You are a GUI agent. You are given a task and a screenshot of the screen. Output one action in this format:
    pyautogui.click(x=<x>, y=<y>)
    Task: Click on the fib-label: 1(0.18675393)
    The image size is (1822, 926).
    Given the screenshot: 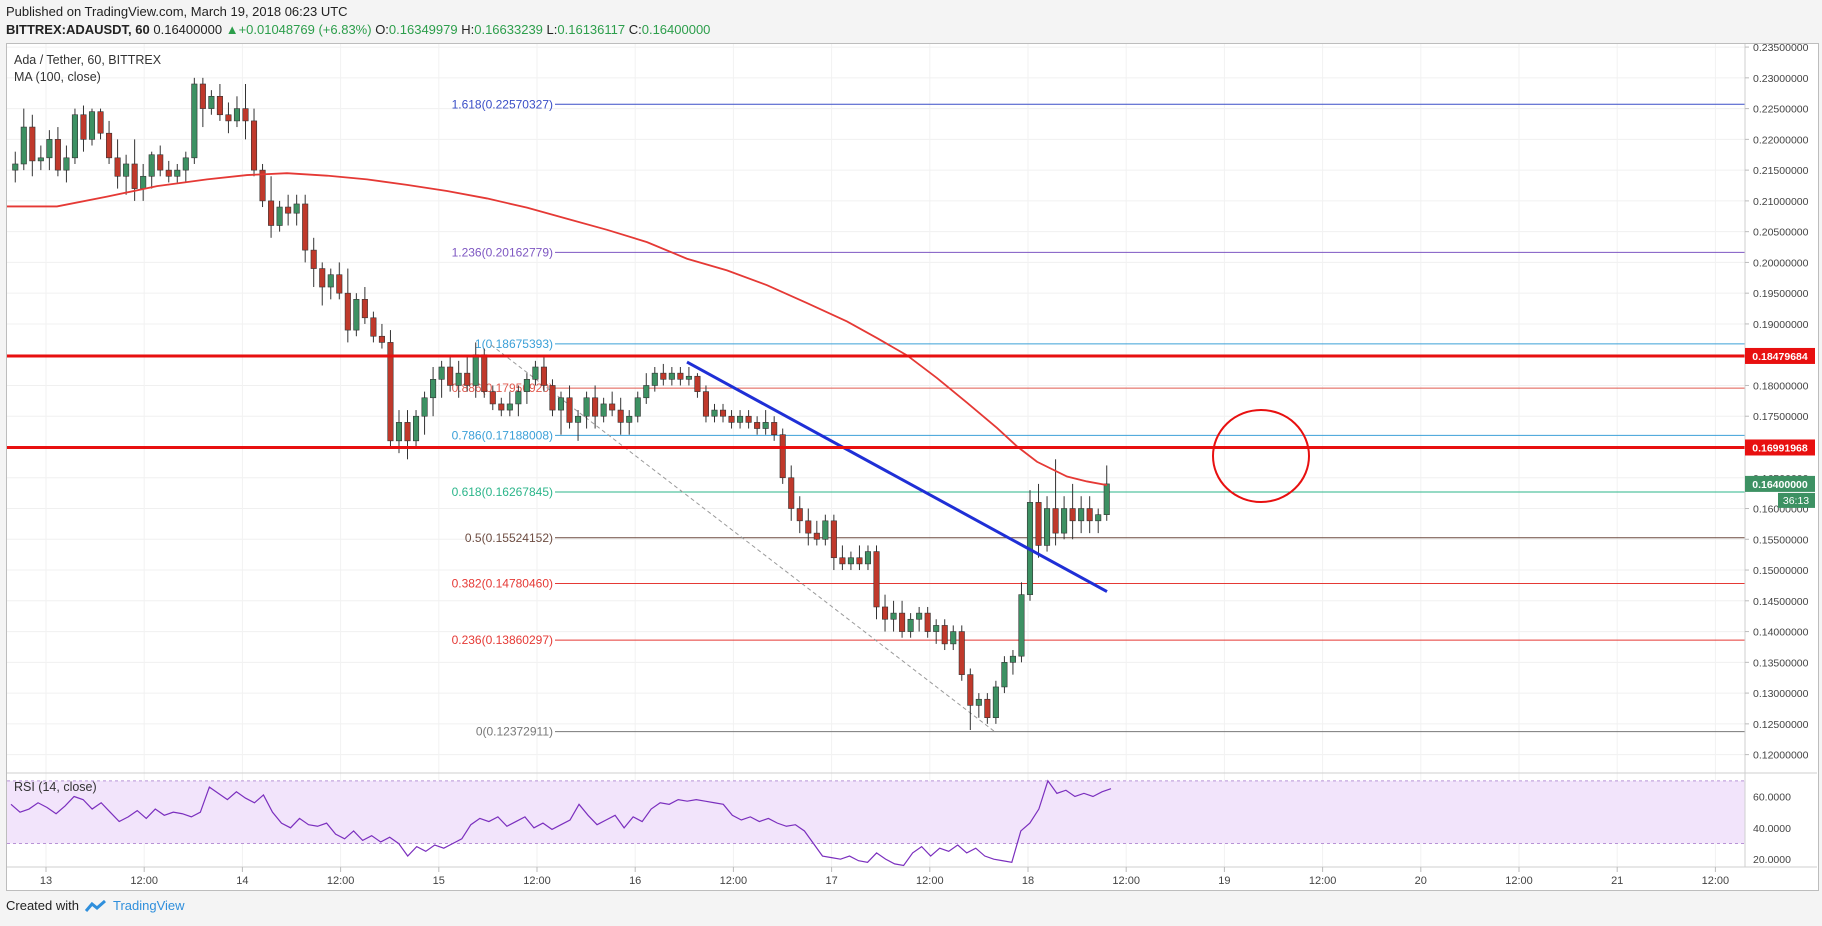 What is the action you would take?
    pyautogui.click(x=514, y=344)
    